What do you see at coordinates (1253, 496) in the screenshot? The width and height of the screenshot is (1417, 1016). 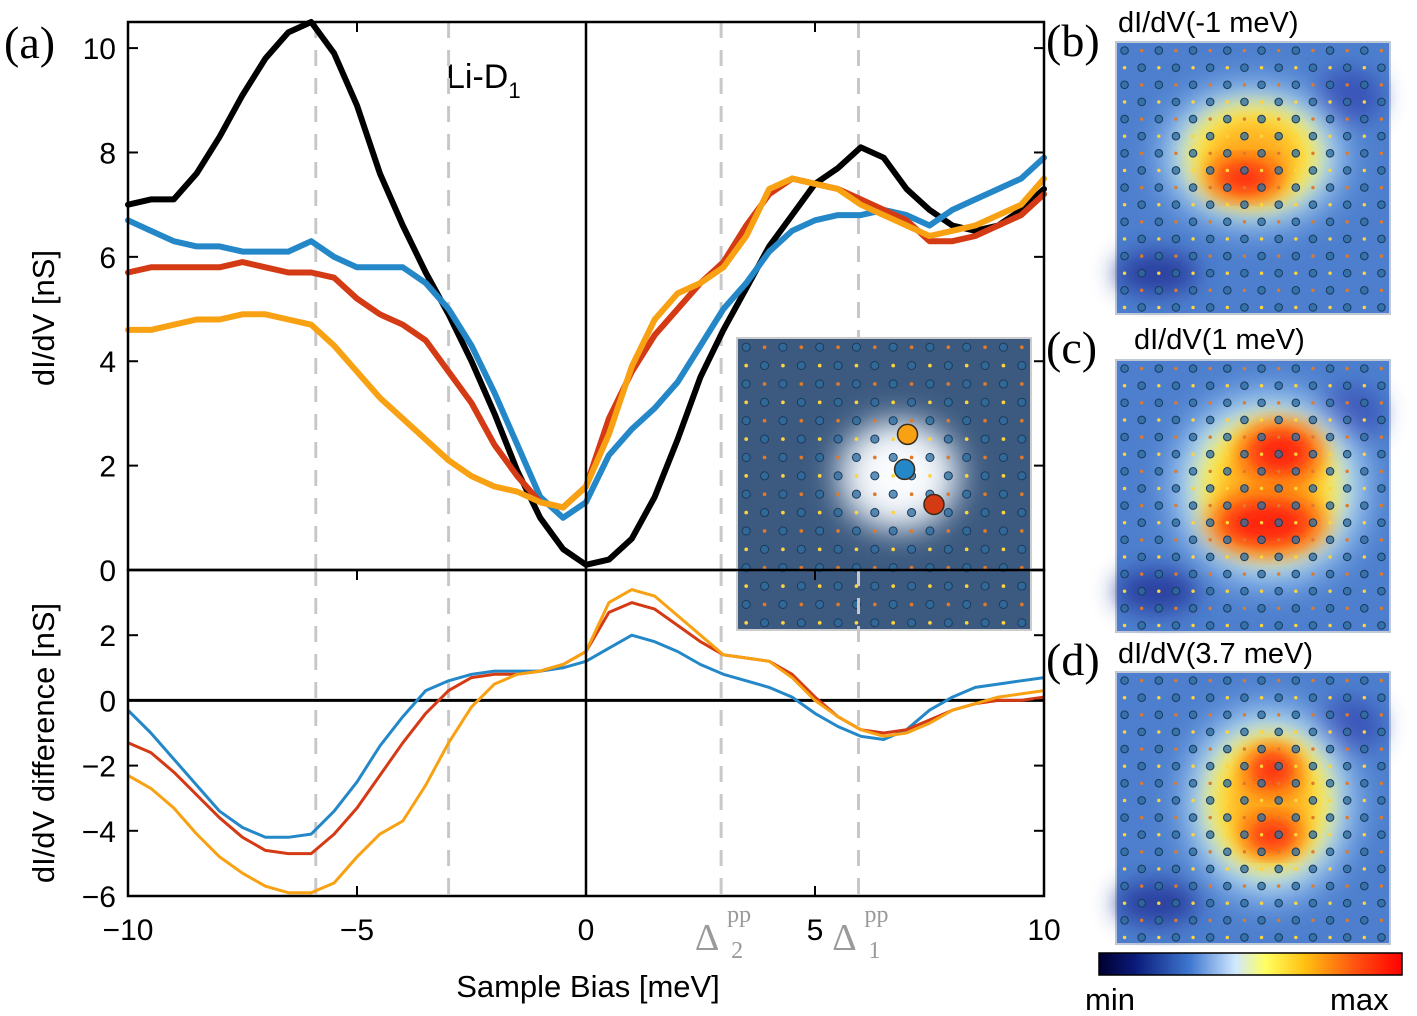 I see `heatmap-c` at bounding box center [1253, 496].